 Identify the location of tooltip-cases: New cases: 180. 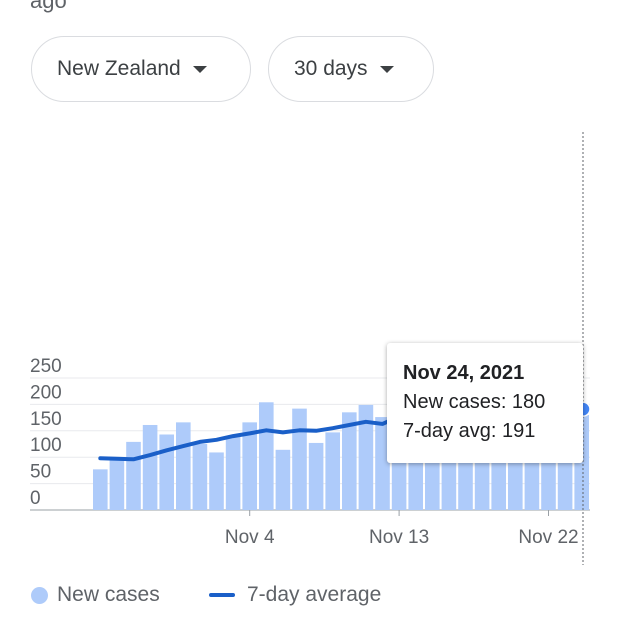
(474, 402).